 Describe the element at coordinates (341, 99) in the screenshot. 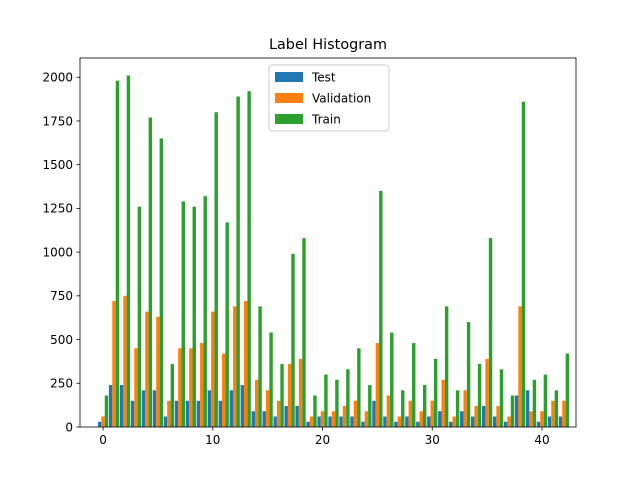

I see `legend-label-validation: Validation` at that location.